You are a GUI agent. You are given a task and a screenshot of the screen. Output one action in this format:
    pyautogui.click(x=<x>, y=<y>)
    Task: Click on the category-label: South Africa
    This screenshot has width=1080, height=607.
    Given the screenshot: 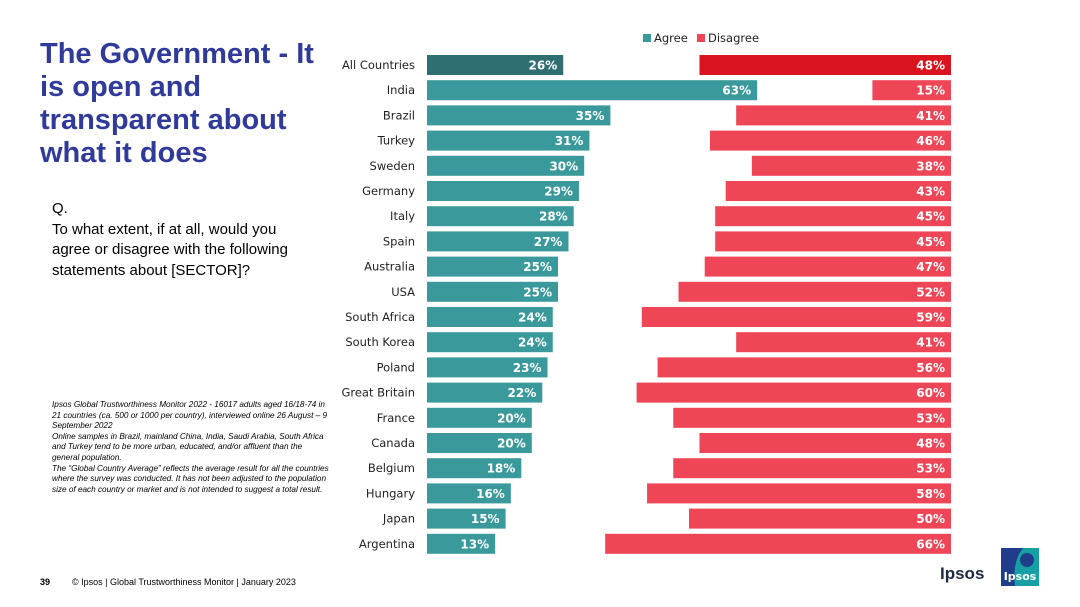 What is the action you would take?
    pyautogui.click(x=380, y=317)
    